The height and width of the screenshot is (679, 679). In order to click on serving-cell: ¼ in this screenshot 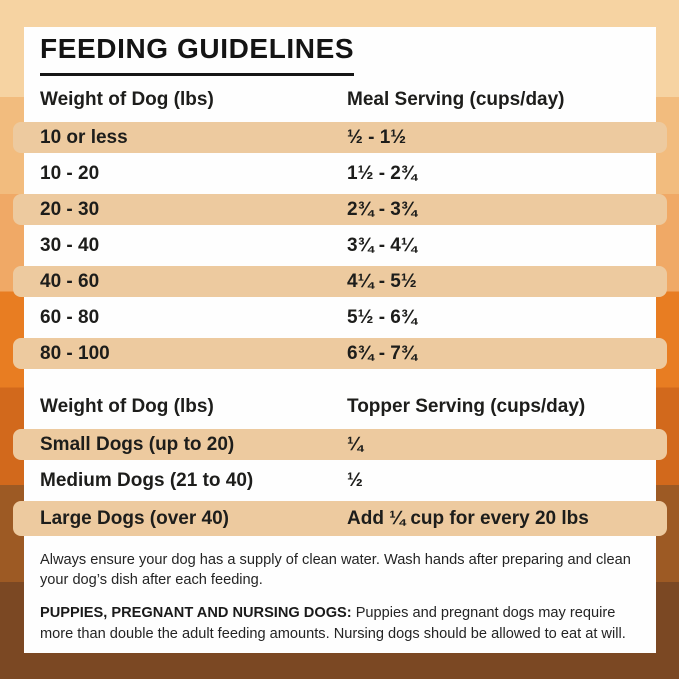, I will do `click(355, 445)`.